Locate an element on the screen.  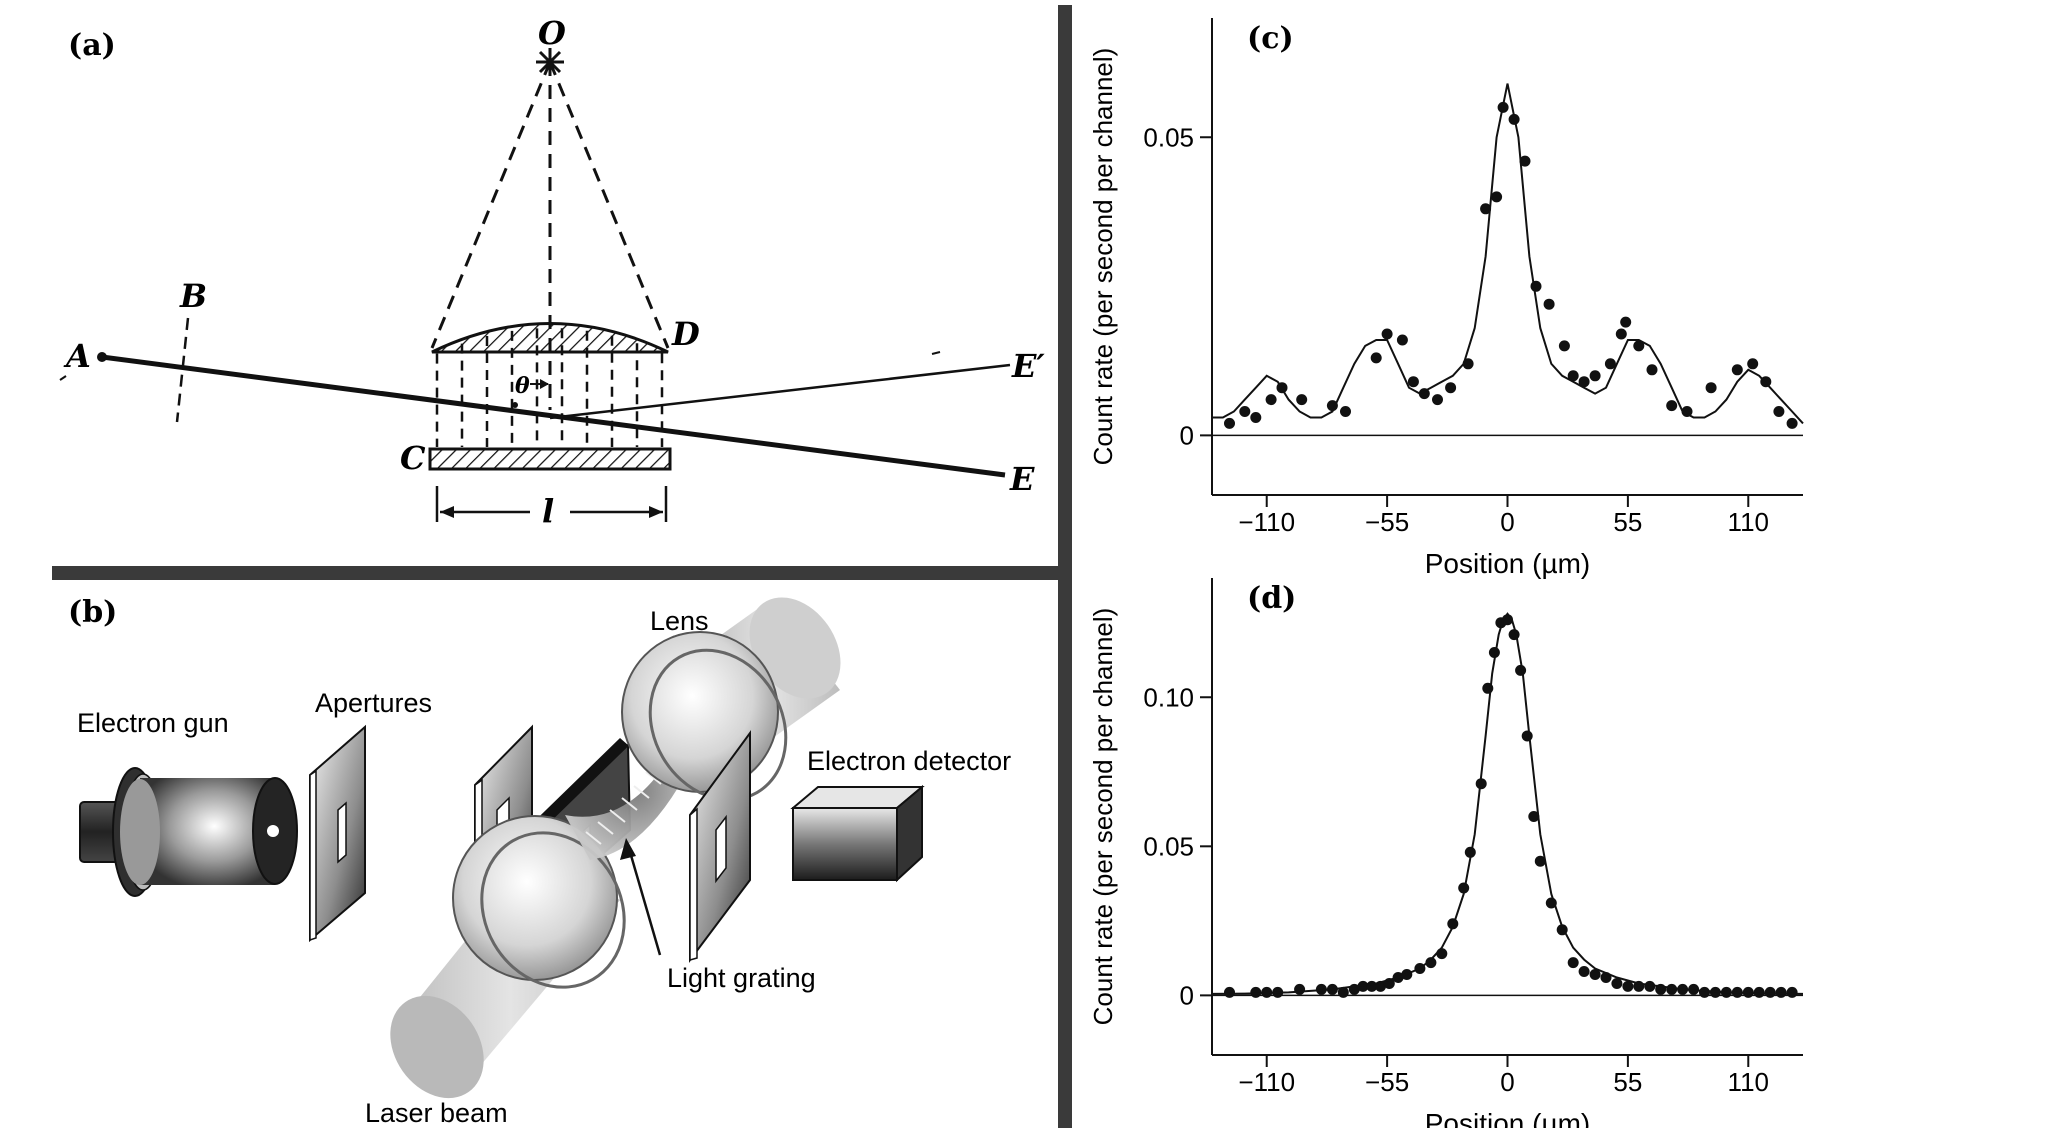
electron-detector-icon is located at coordinates (857, 833).